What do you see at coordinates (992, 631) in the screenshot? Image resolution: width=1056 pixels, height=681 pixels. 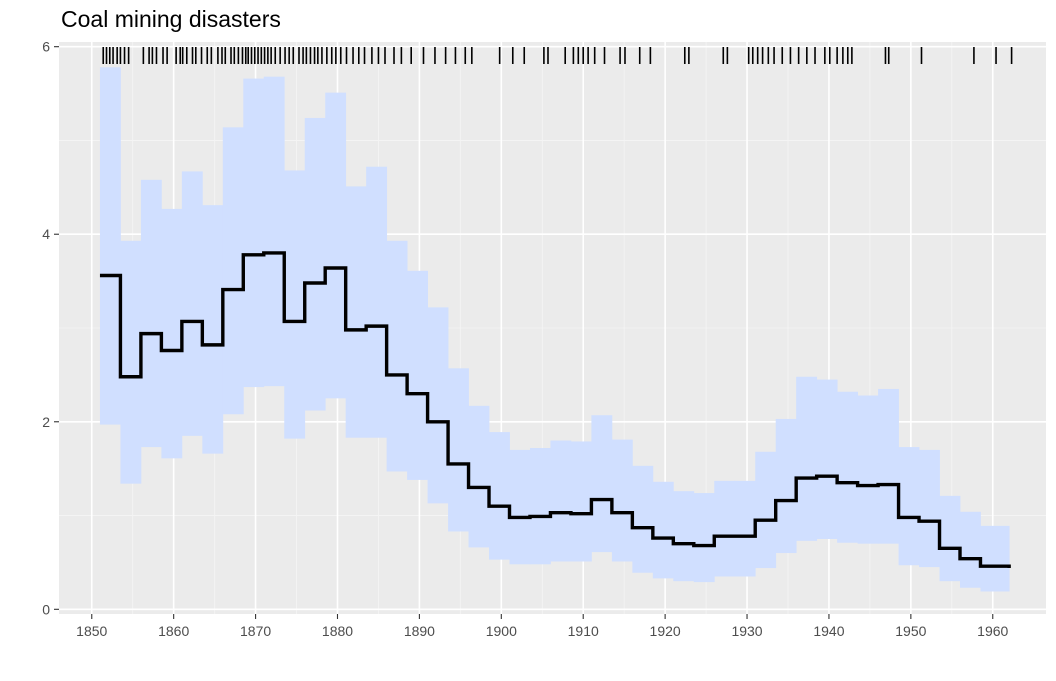 I see `x-tick-label: 1960` at bounding box center [992, 631].